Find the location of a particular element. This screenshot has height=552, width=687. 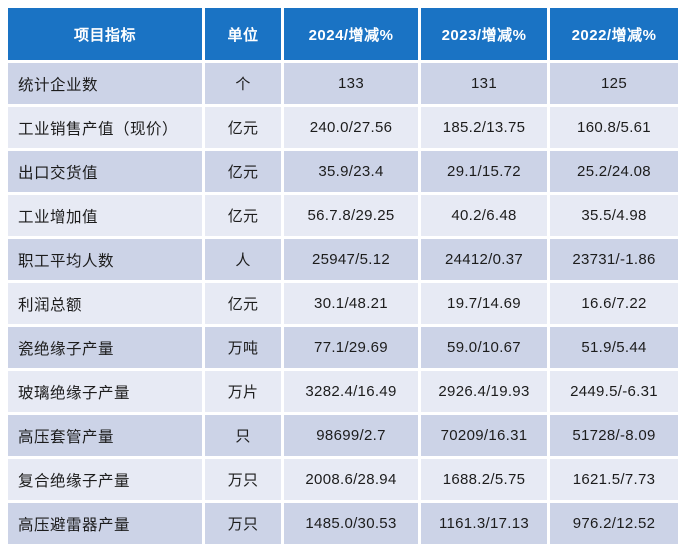

value-2024-cell: 30.1/48.21 is located at coordinates (351, 303).